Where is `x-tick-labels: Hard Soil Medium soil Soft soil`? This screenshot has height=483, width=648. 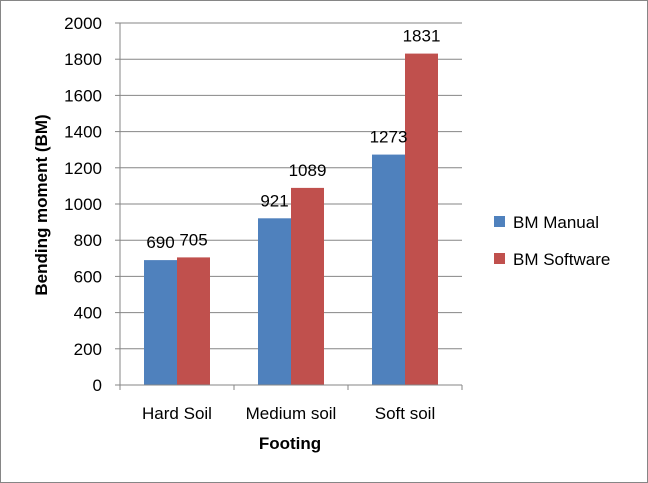
x-tick-labels: Hard Soil Medium soil Soft soil is located at coordinates (288, 413).